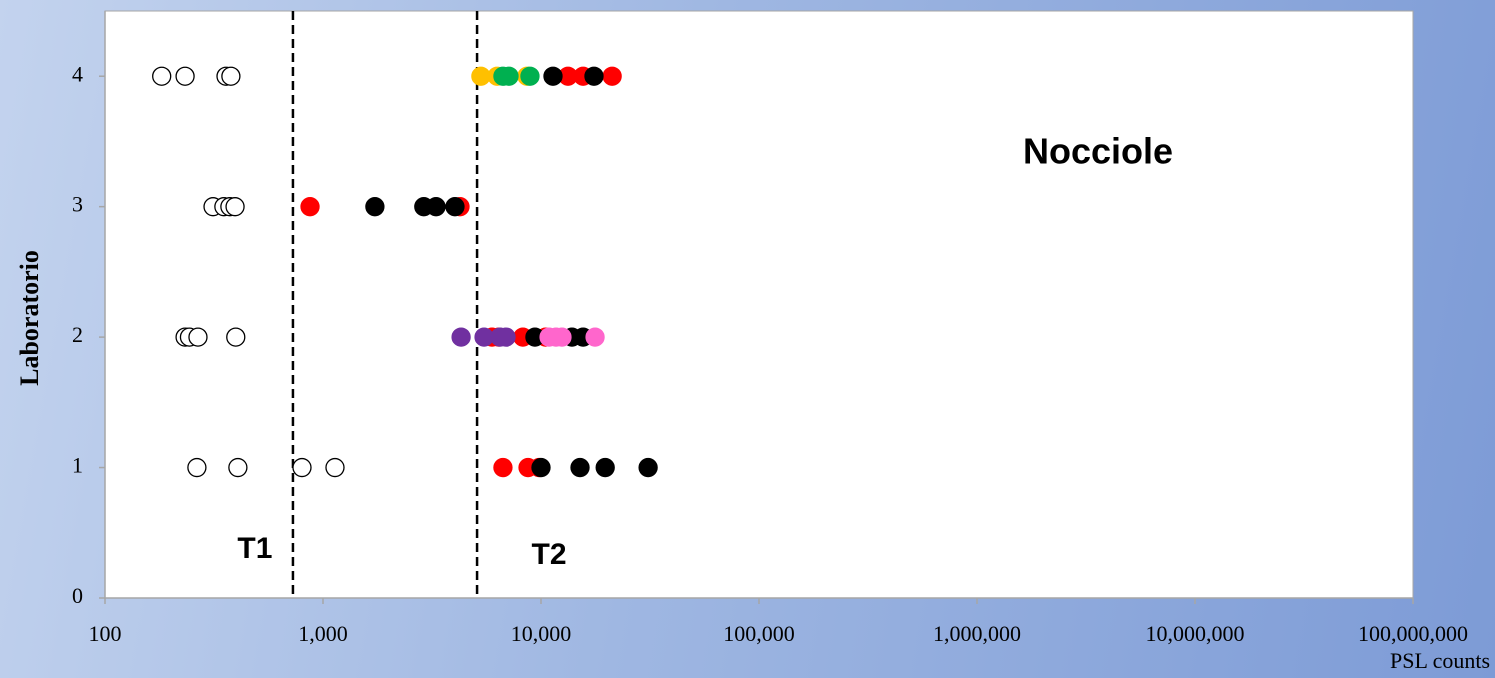 This screenshot has height=678, width=1495. What do you see at coordinates (323, 633) in the screenshot?
I see `x-tick-label: 1,000` at bounding box center [323, 633].